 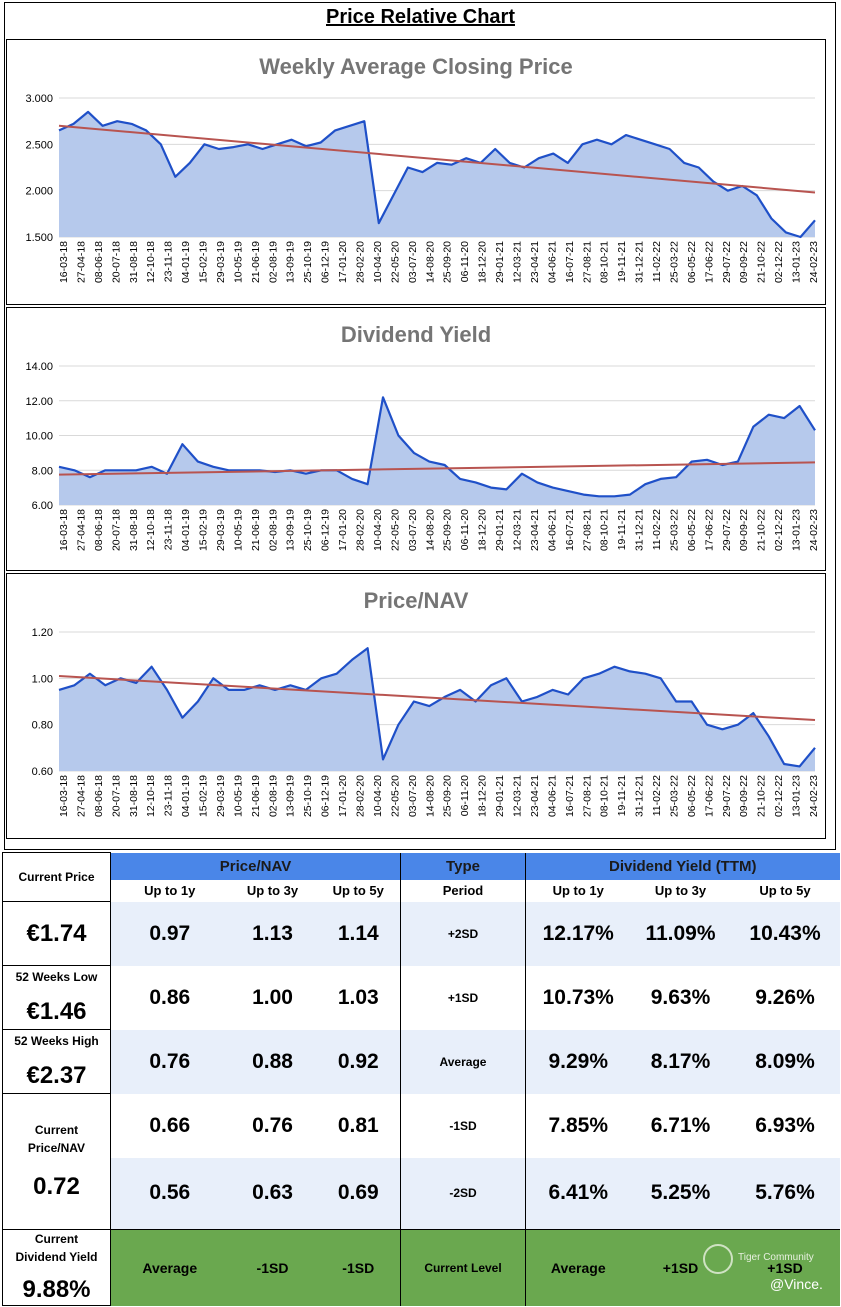 I want to click on watermark-brand: Tiger Community, so click(x=776, y=1257).